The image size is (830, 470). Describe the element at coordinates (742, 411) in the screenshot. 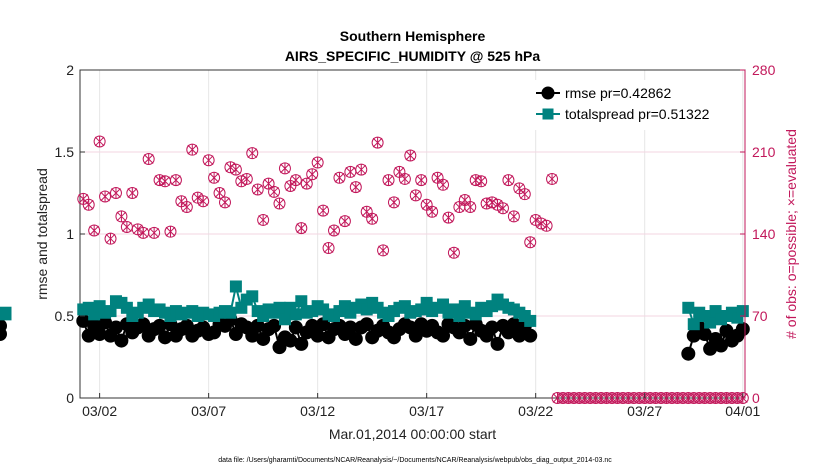

I see `x-tick-label: 04/01` at that location.